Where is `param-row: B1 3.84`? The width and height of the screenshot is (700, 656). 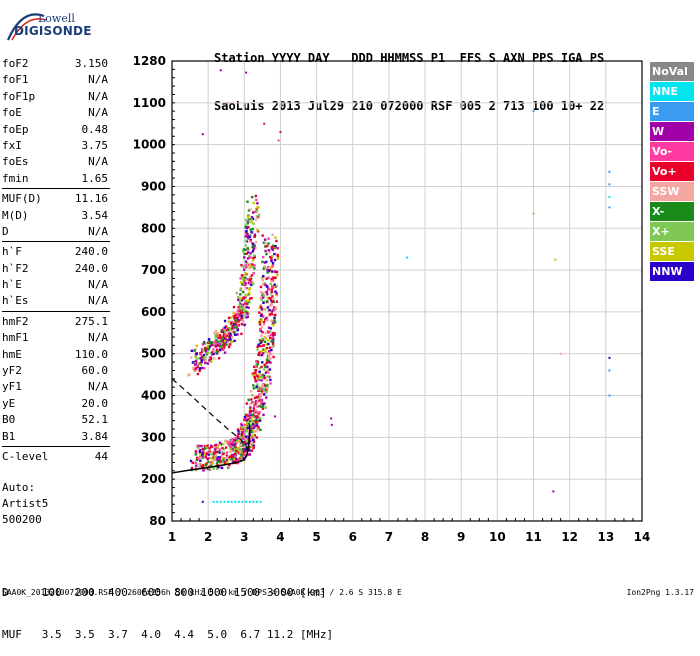 param-row: B1 3.84 is located at coordinates (56, 437).